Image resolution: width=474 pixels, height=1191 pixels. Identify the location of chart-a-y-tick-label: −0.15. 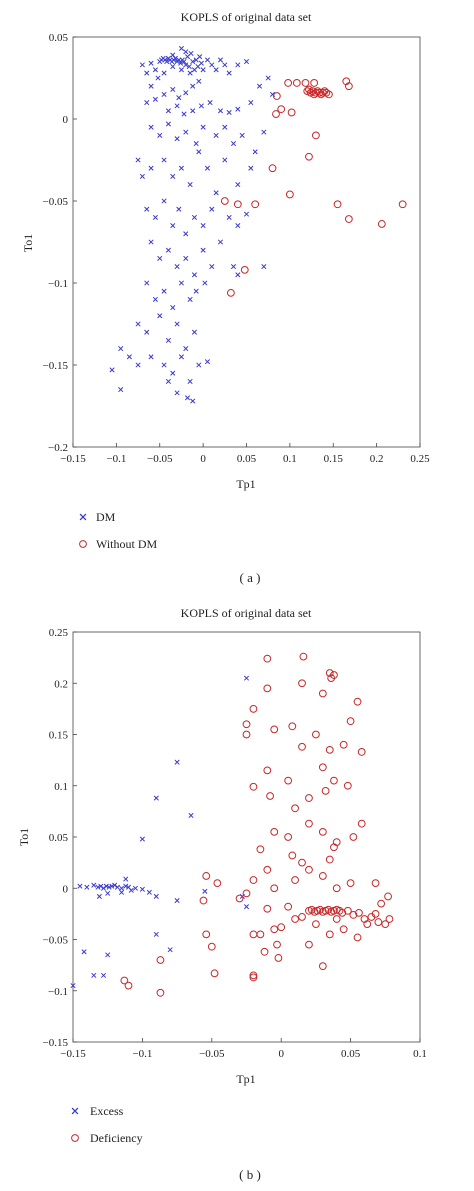
(56, 366).